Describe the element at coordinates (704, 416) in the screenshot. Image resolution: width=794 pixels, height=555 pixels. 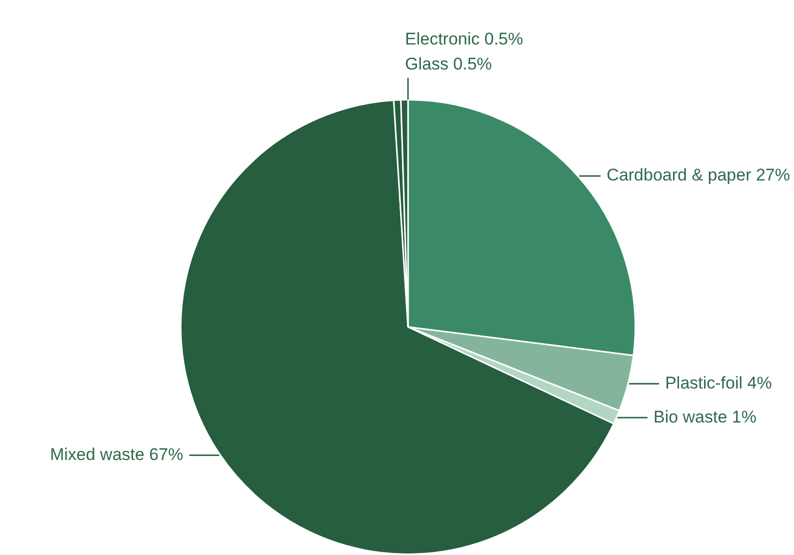
I see `slice-label: Bio waste 1%` at that location.